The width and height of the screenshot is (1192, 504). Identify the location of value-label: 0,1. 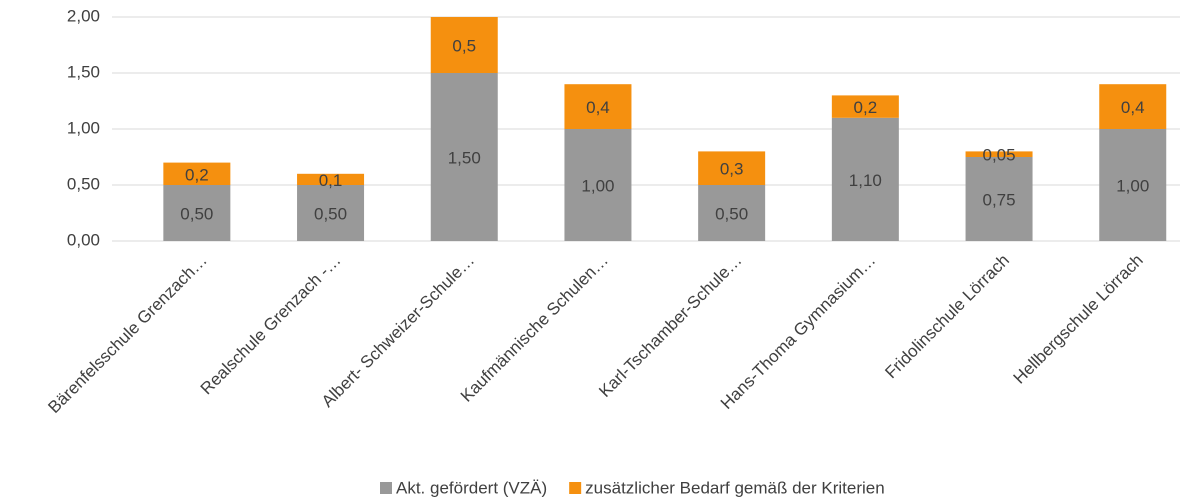
(331, 180).